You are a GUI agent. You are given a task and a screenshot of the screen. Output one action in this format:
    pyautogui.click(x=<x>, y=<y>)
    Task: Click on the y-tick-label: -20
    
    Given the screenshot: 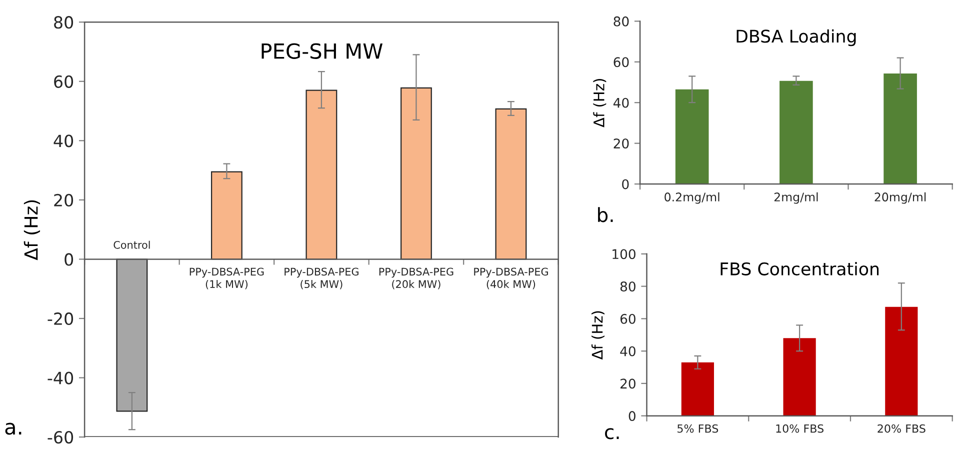 What is the action you would take?
    pyautogui.click(x=61, y=319)
    